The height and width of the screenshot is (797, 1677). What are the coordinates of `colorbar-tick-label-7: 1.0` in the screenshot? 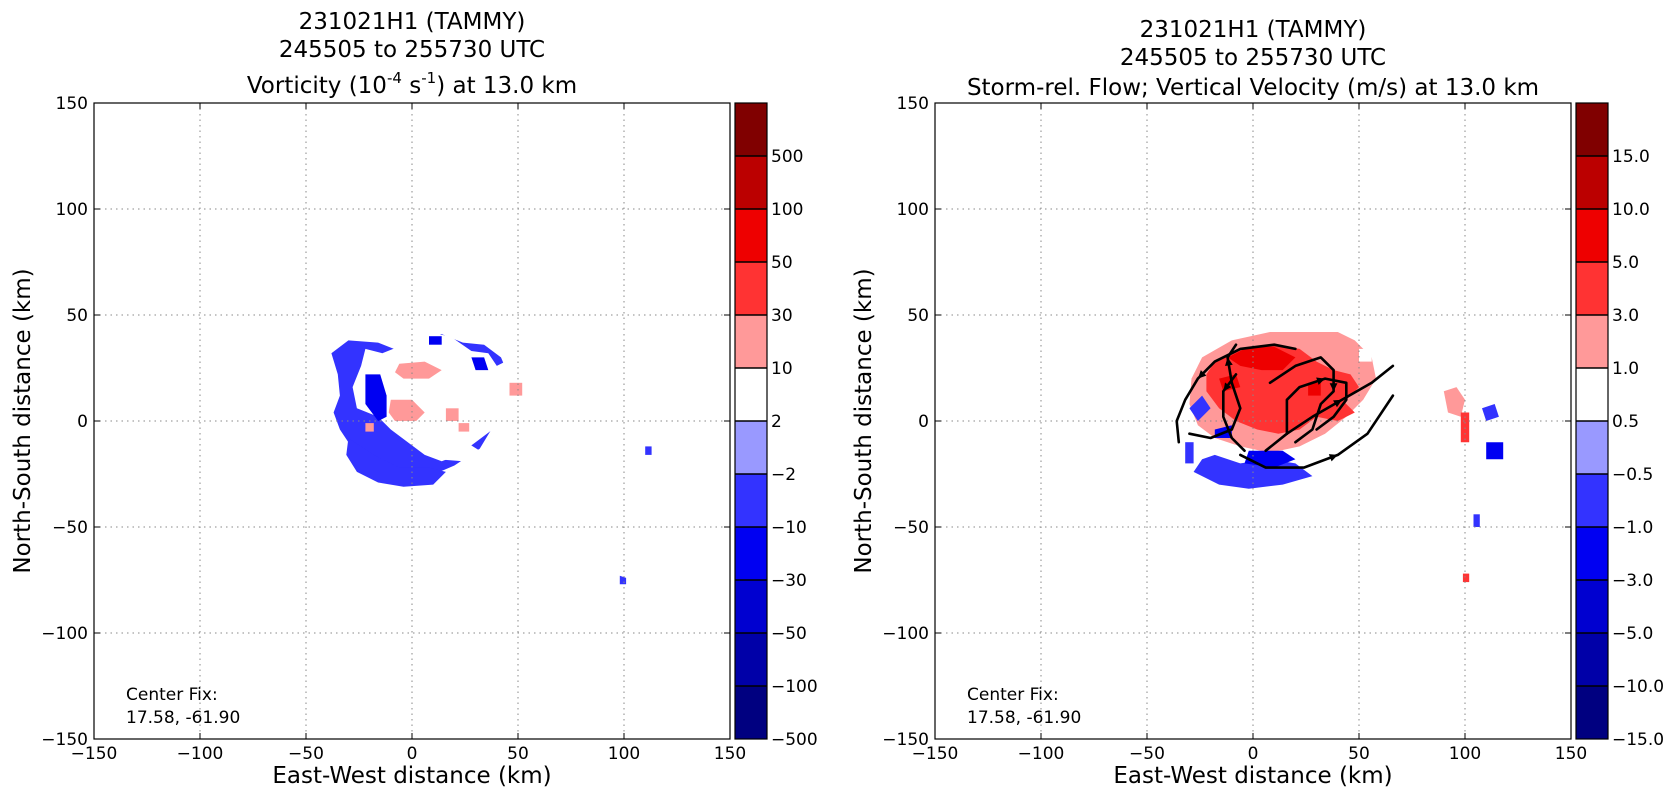 It's located at (1625, 369).